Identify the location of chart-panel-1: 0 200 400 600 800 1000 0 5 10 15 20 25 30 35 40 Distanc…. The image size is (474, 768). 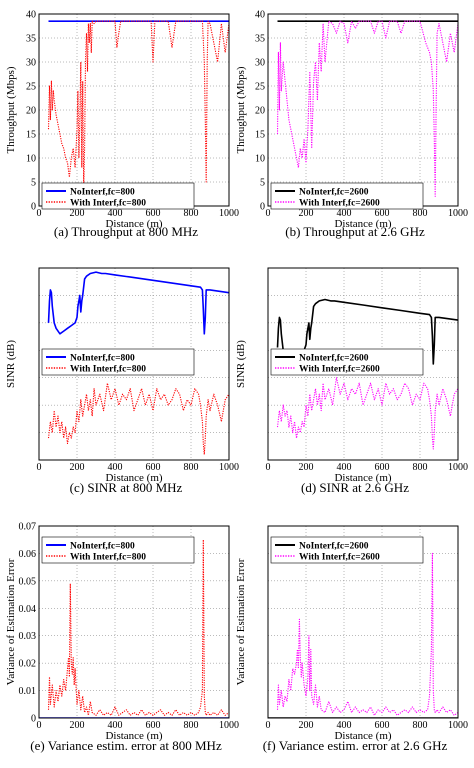
(122, 125).